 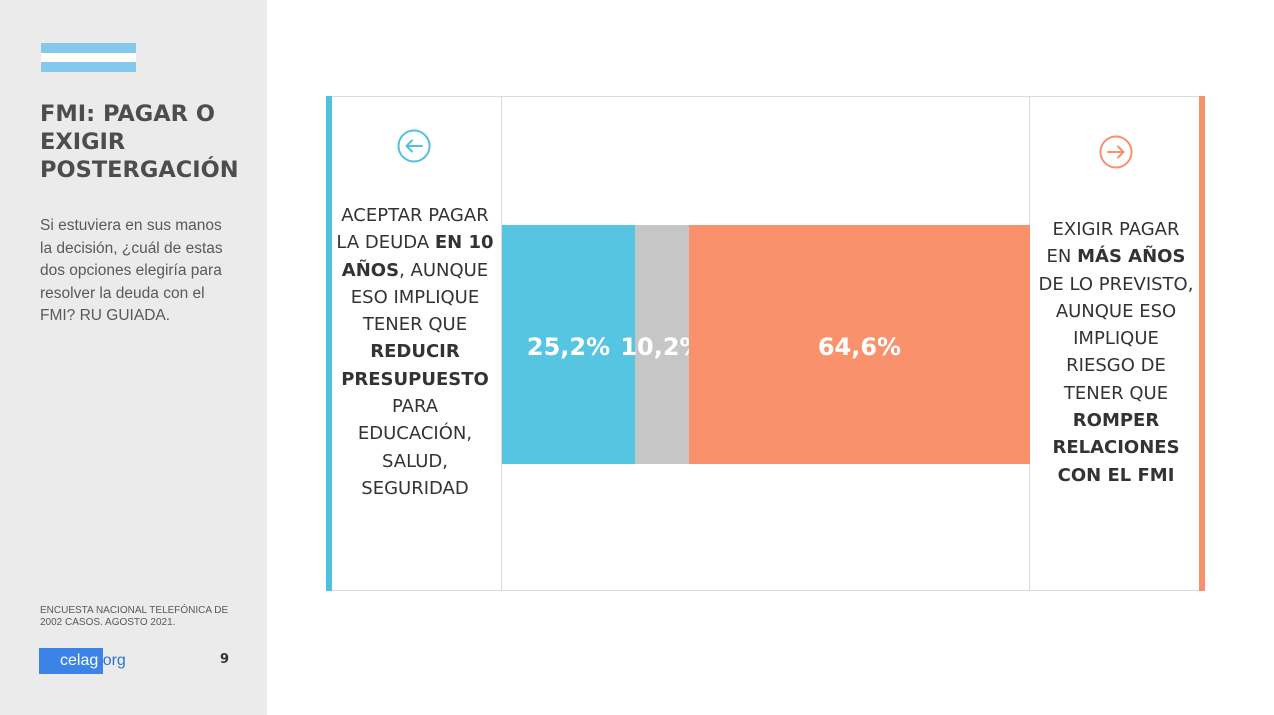 What do you see at coordinates (139, 142) in the screenshot?
I see `page-title: FMI: PAGAR O EXIGIR POSTERGACIÓN` at bounding box center [139, 142].